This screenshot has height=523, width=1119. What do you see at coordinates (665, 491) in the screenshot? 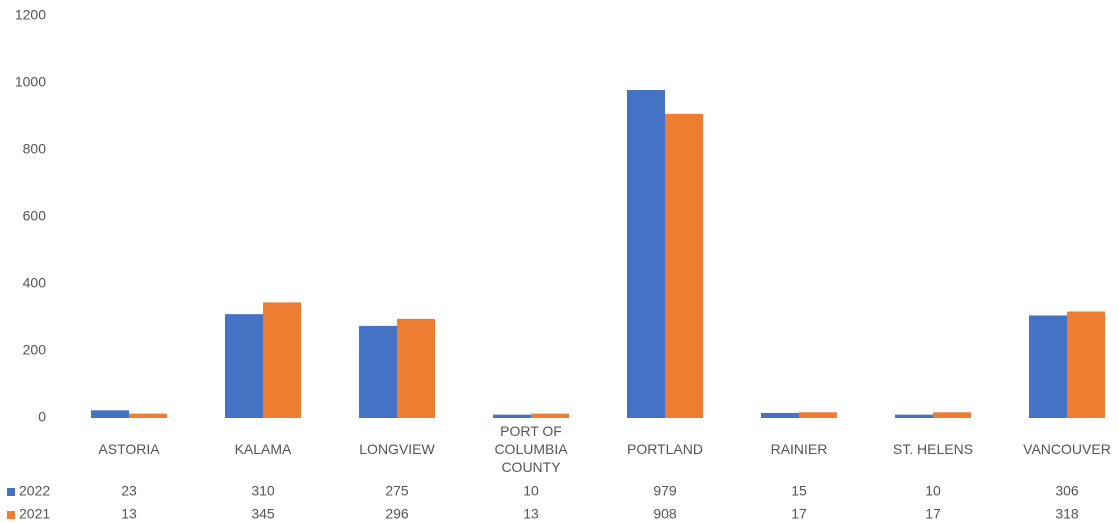
I see `table-value: 979` at bounding box center [665, 491].